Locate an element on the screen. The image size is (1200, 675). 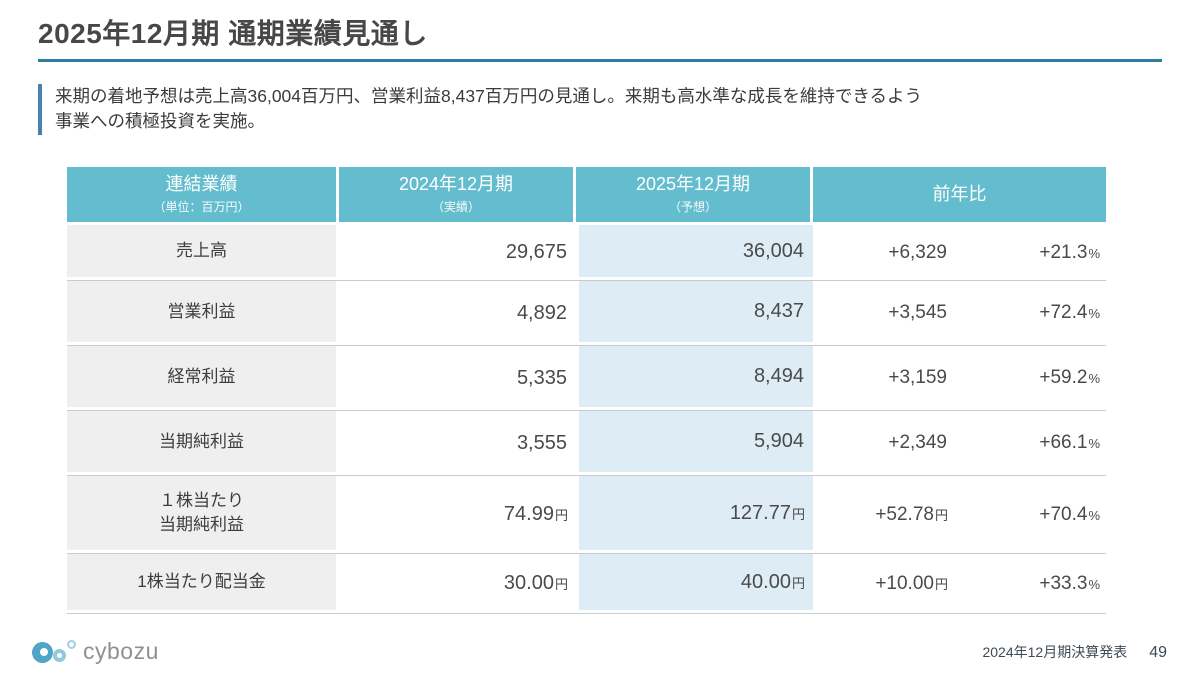
cybozu-logo: cybozu is located at coordinates (95, 651).